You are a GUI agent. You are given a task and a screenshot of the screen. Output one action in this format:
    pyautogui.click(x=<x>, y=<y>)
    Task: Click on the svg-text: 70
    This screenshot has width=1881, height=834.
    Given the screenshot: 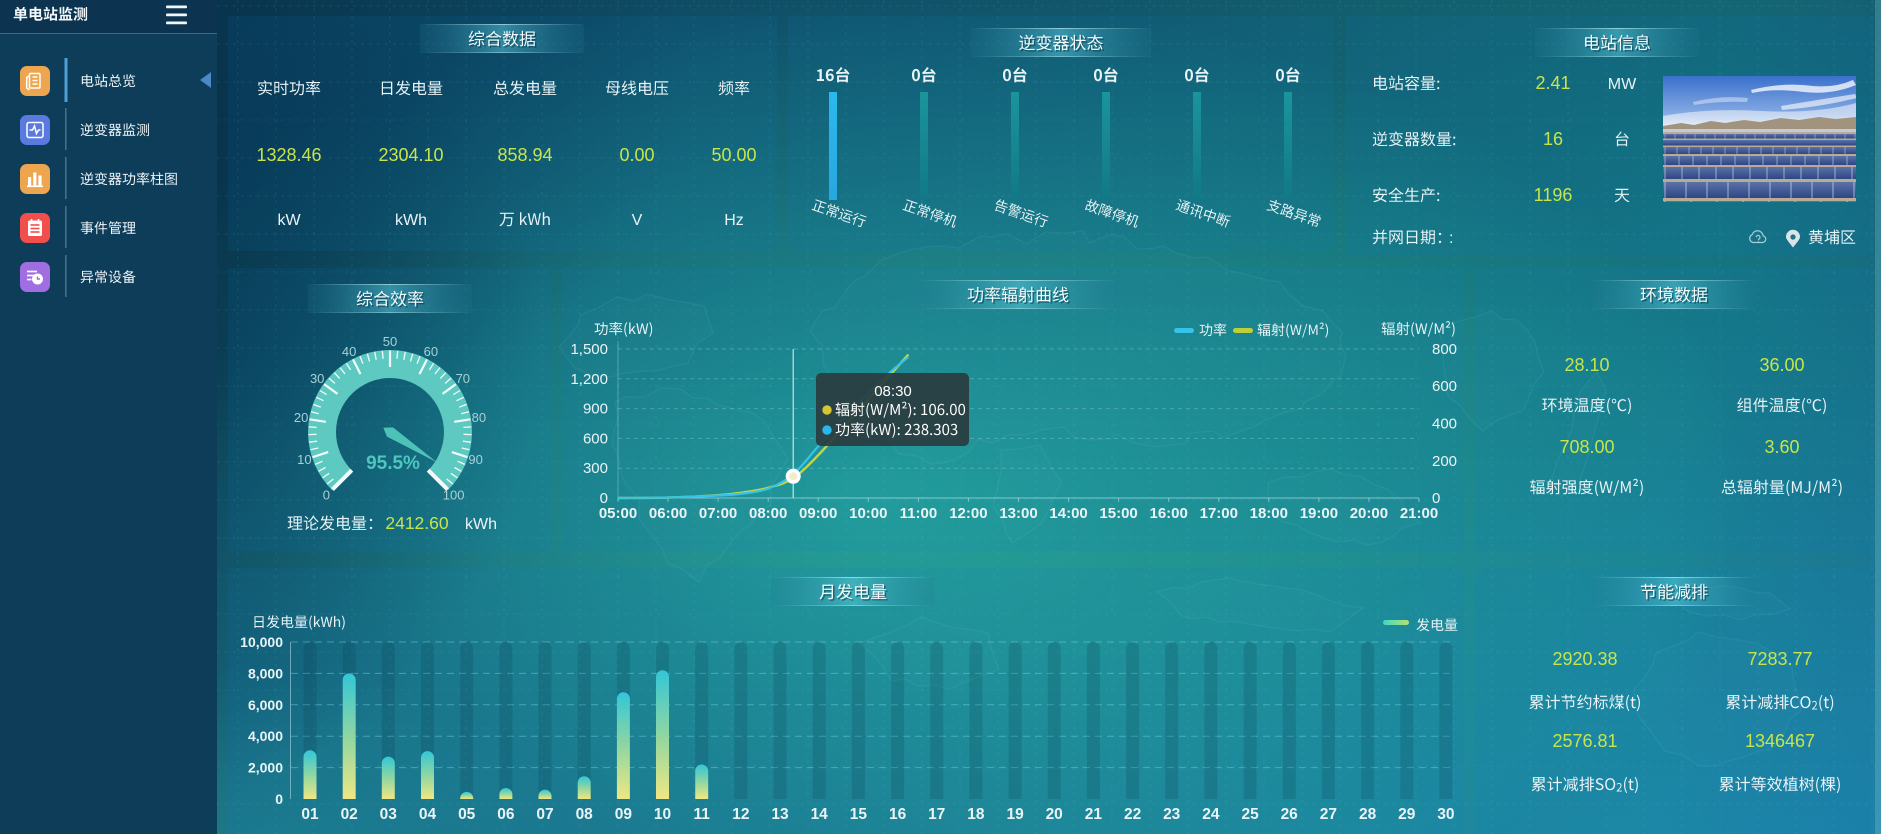 What is the action you would take?
    pyautogui.click(x=463, y=378)
    